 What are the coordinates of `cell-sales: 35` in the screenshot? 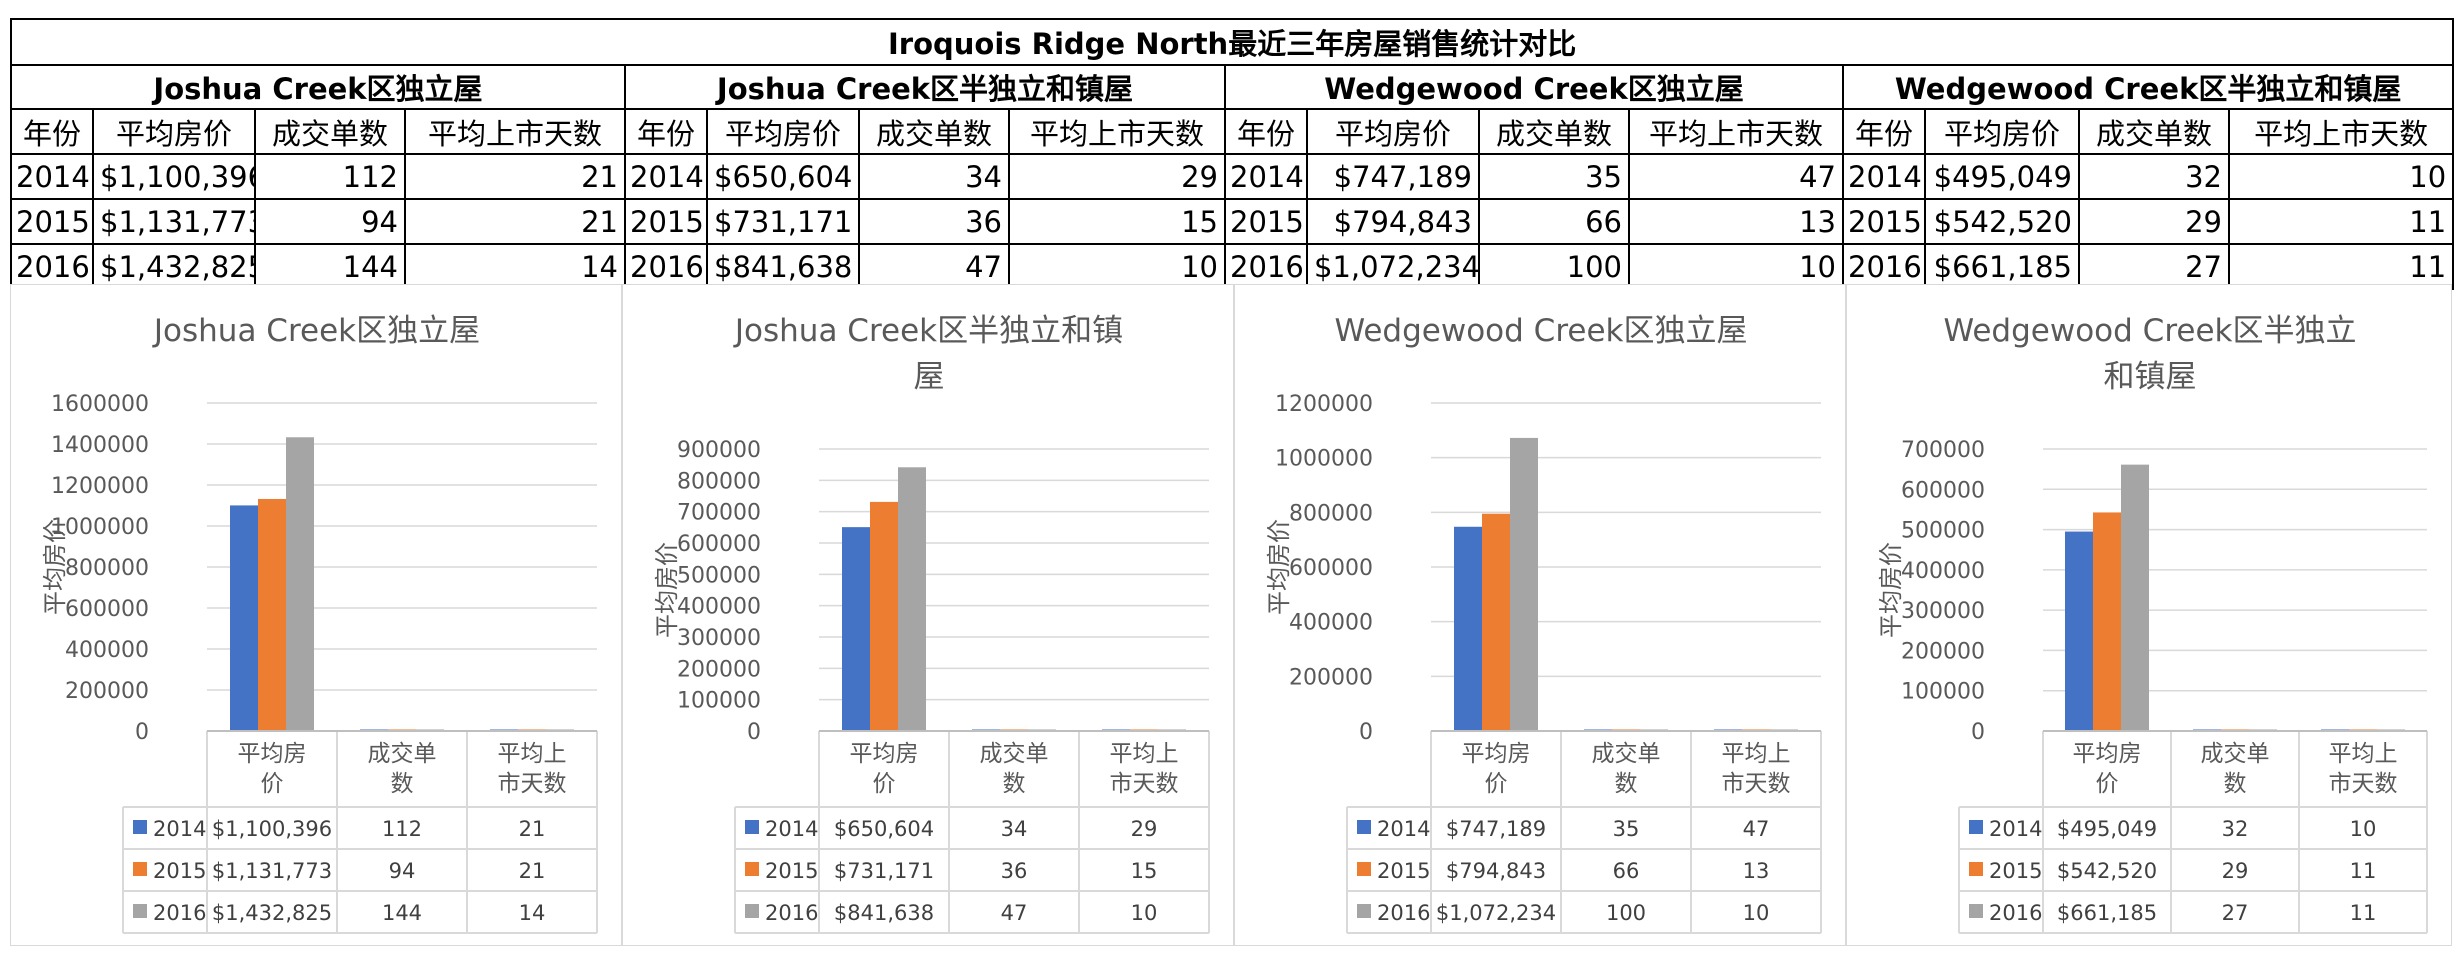 It's located at (1554, 176).